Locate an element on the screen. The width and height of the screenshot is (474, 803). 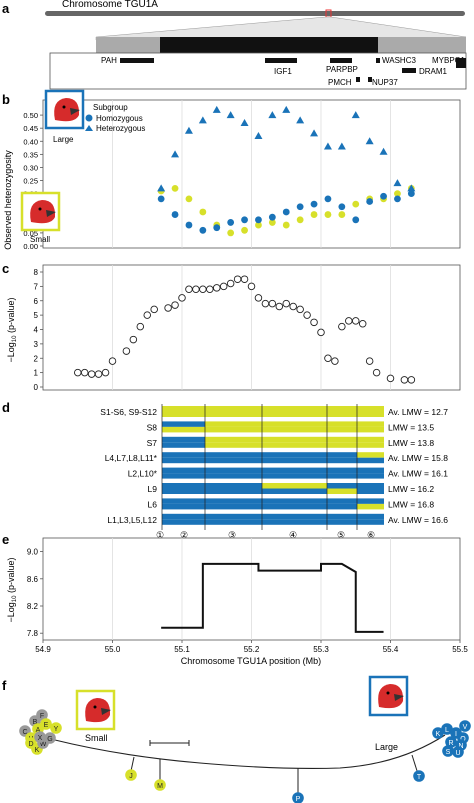
segment-number: ⑤ is located at coordinates (341, 535).